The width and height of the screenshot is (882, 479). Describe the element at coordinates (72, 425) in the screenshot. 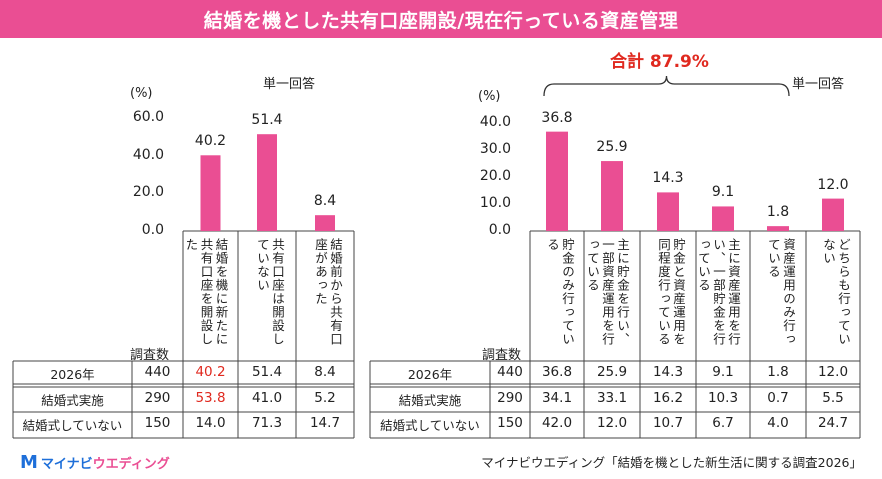

I see `left-row-label: 結婚式していない` at that location.